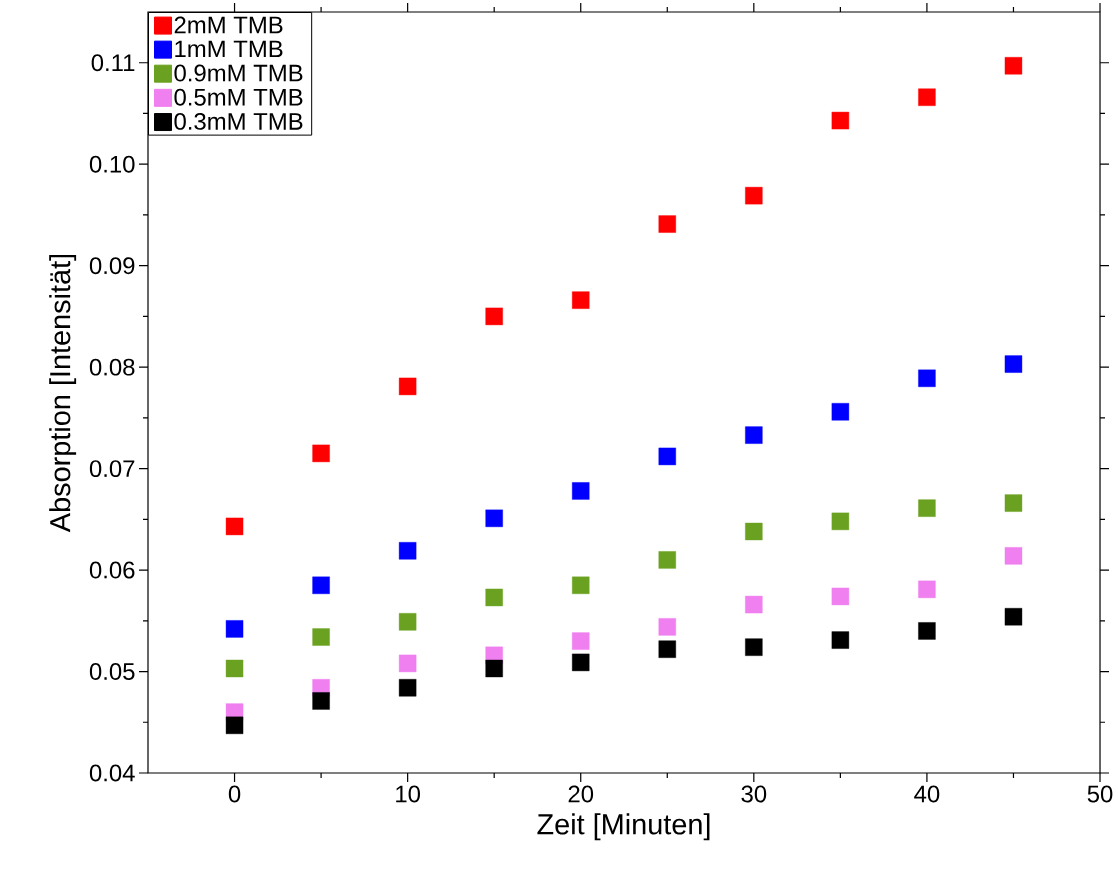  I want to click on y-tick-label: 0.09, so click(112, 266).